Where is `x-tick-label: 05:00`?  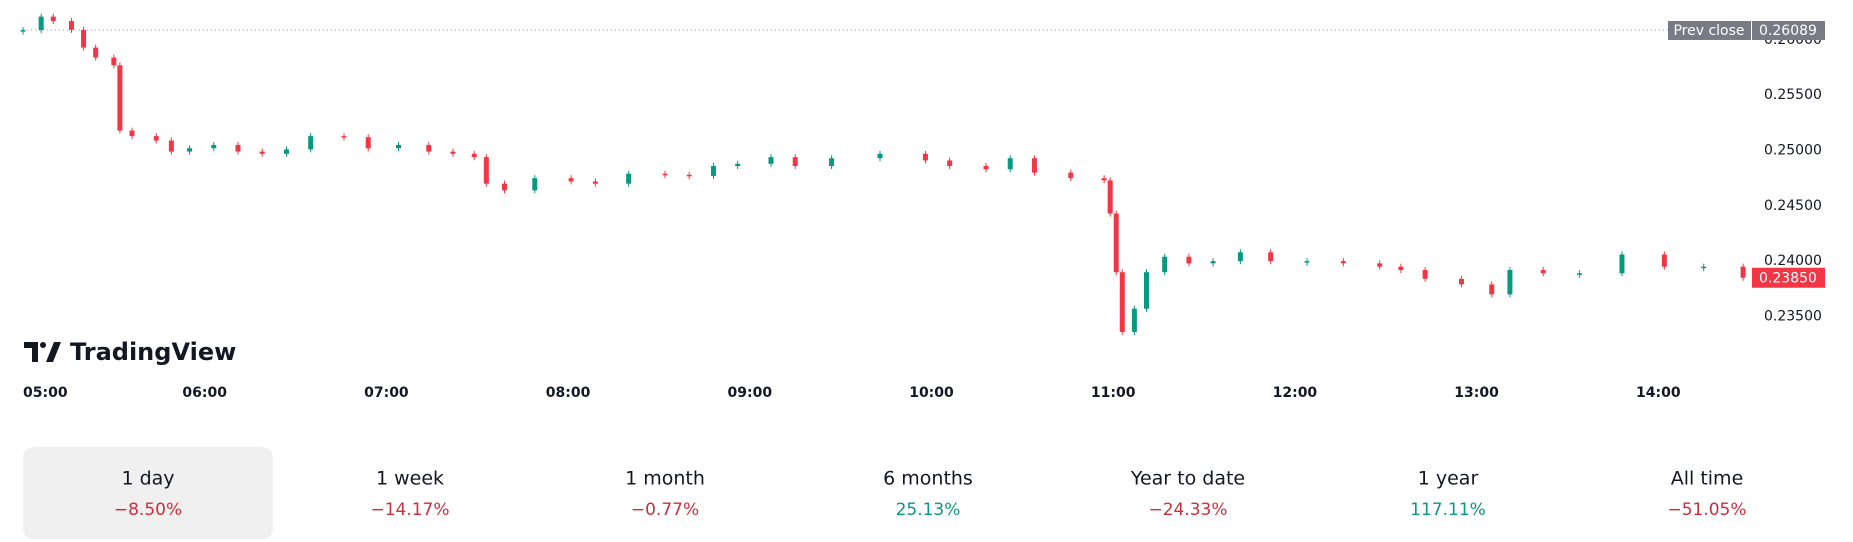
x-tick-label: 05:00 is located at coordinates (45, 393).